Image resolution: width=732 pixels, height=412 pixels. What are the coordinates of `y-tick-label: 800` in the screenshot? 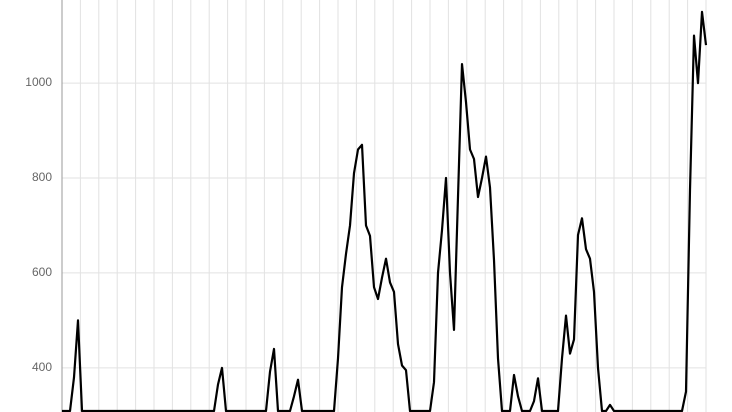 It's located at (42, 177).